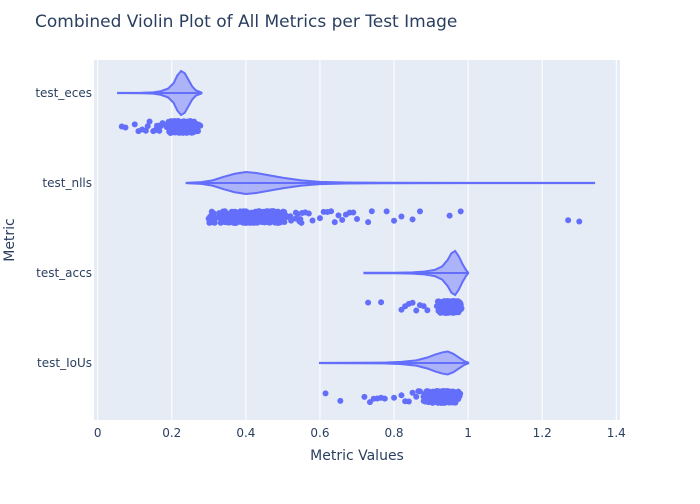  I want to click on x-tick-label: 0.6, so click(319, 433).